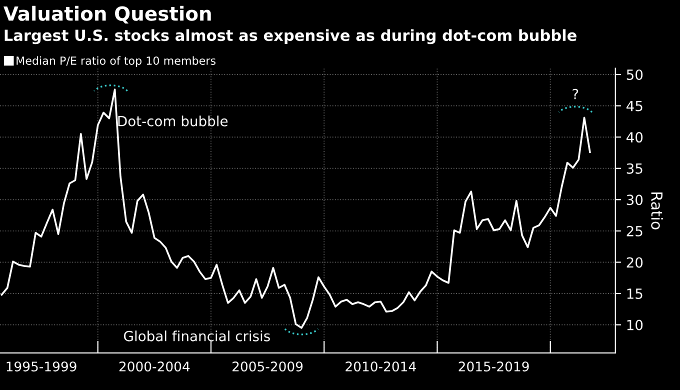  What do you see at coordinates (493, 367) in the screenshot?
I see `x-tick-label: 2015-2019` at bounding box center [493, 367].